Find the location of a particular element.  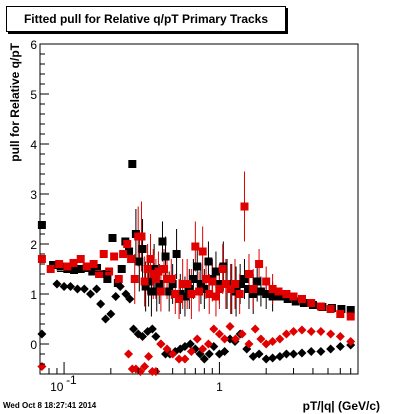

x-tick-label-exponent: -1 is located at coordinates (71, 380).